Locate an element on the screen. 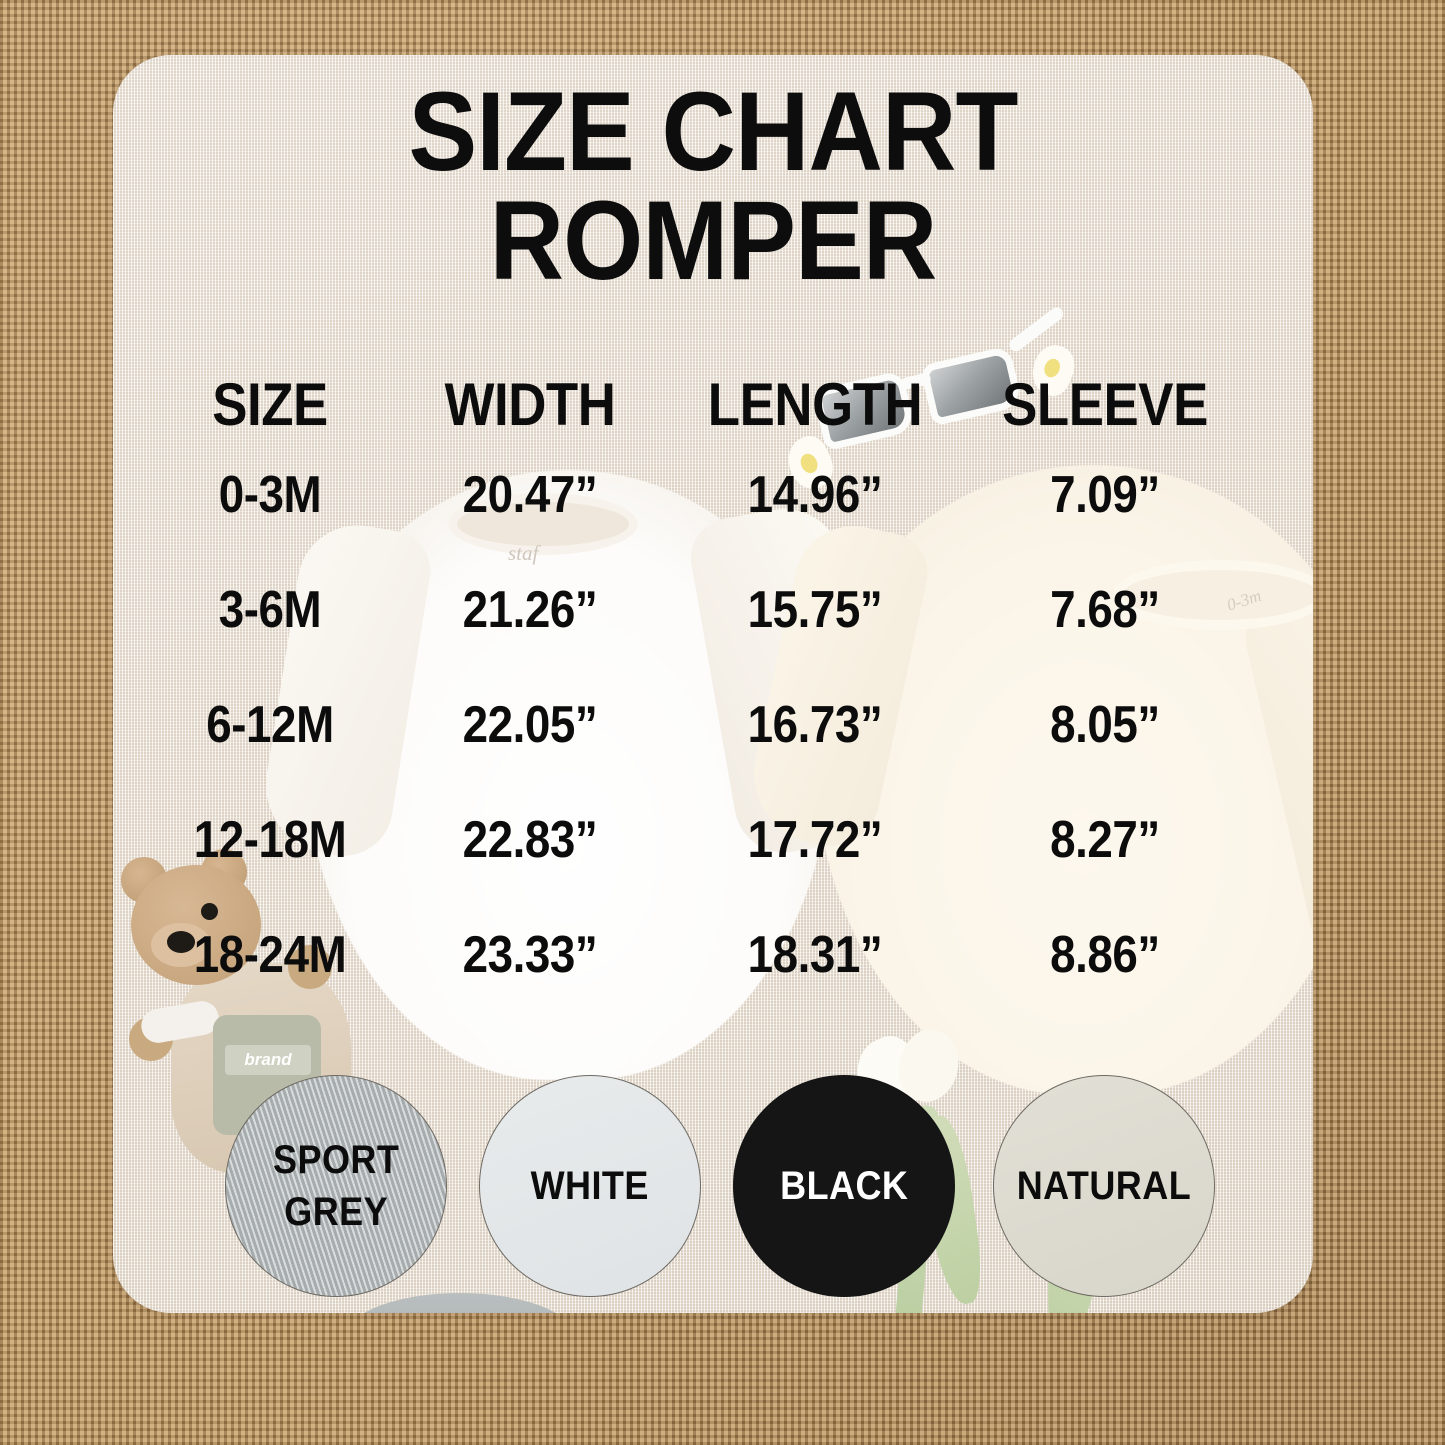  color-swatch-sport-grey: SPORT GREY is located at coordinates (336, 1186).